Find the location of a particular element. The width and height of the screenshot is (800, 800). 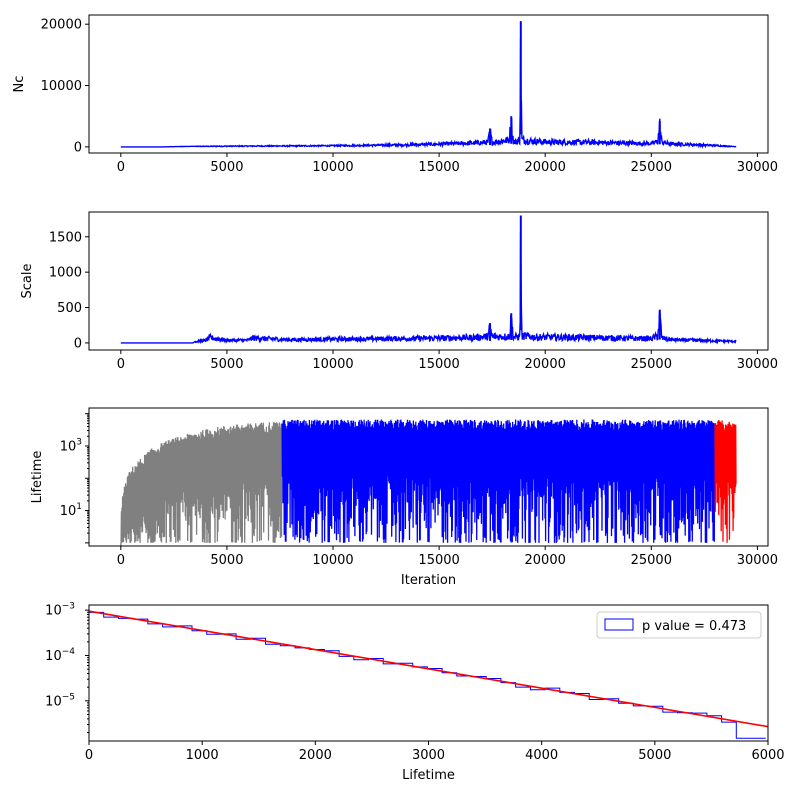

y-tick-label: 500 is located at coordinates (69, 308).